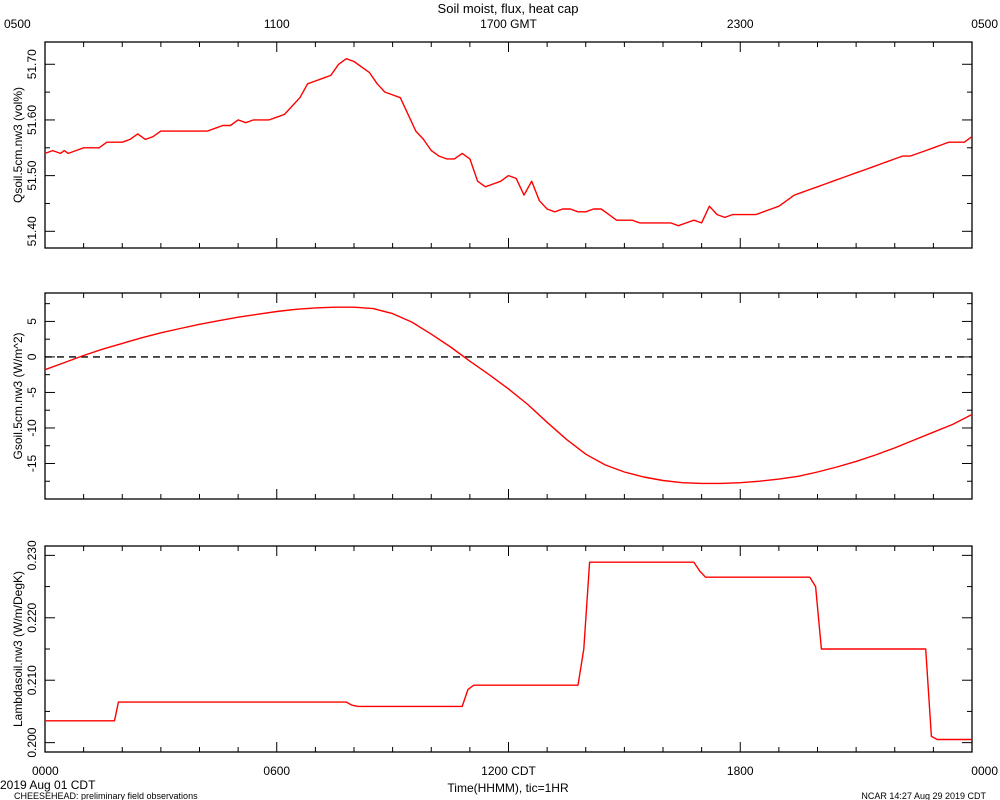  What do you see at coordinates (740, 24) in the screenshot?
I see `top-tick-label: 2300` at bounding box center [740, 24].